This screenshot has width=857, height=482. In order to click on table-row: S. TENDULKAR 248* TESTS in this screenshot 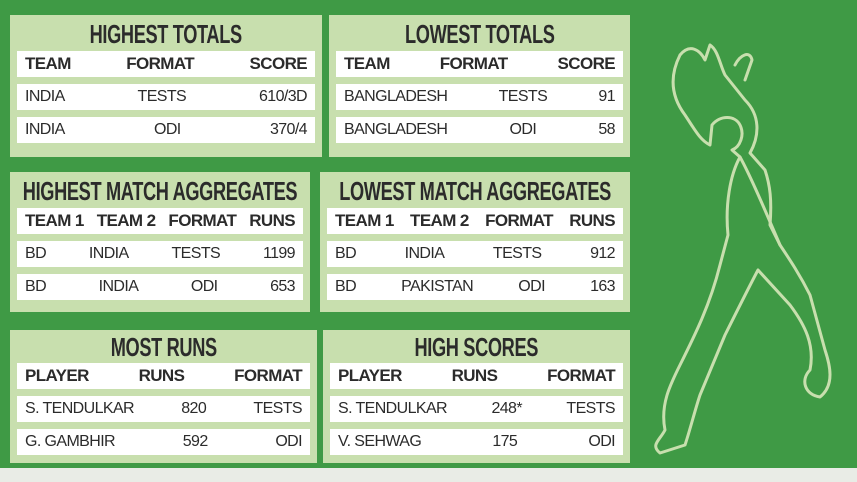, I will do `click(476, 409)`.